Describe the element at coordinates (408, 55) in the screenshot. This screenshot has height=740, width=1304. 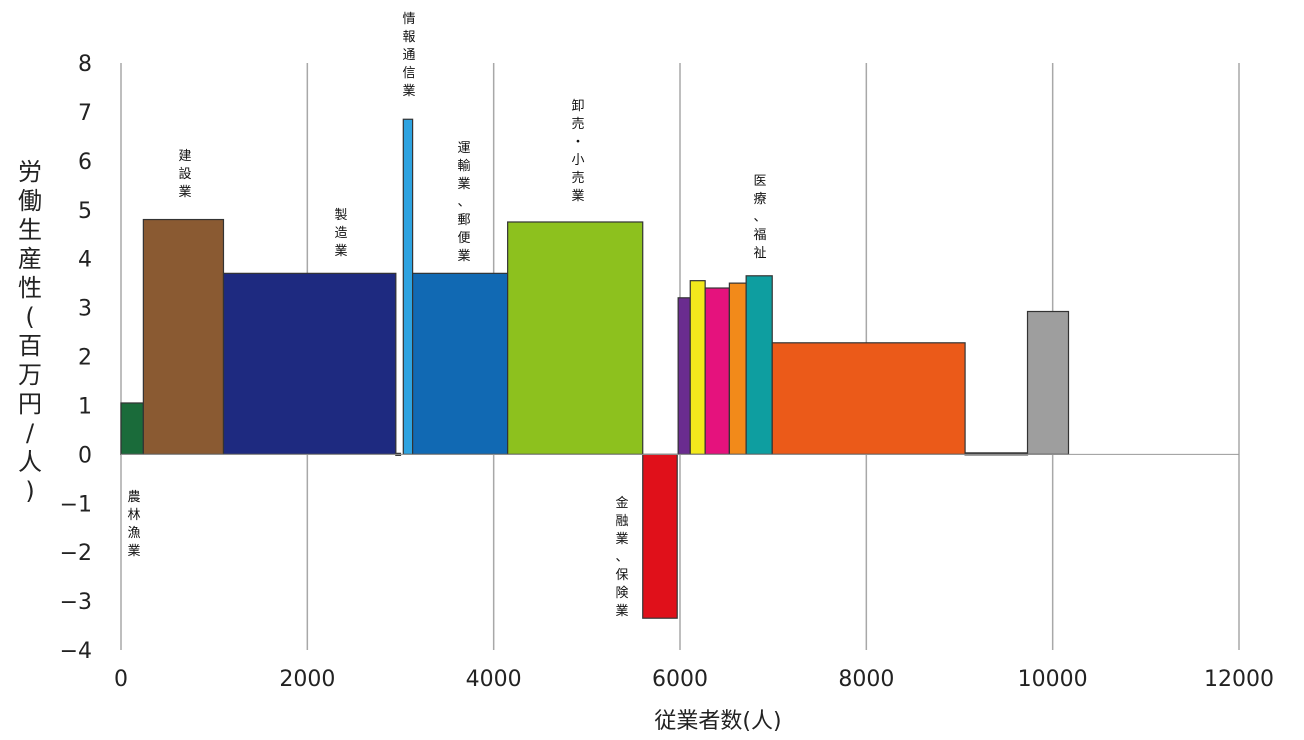
I see `category-label-char: 通` at that location.